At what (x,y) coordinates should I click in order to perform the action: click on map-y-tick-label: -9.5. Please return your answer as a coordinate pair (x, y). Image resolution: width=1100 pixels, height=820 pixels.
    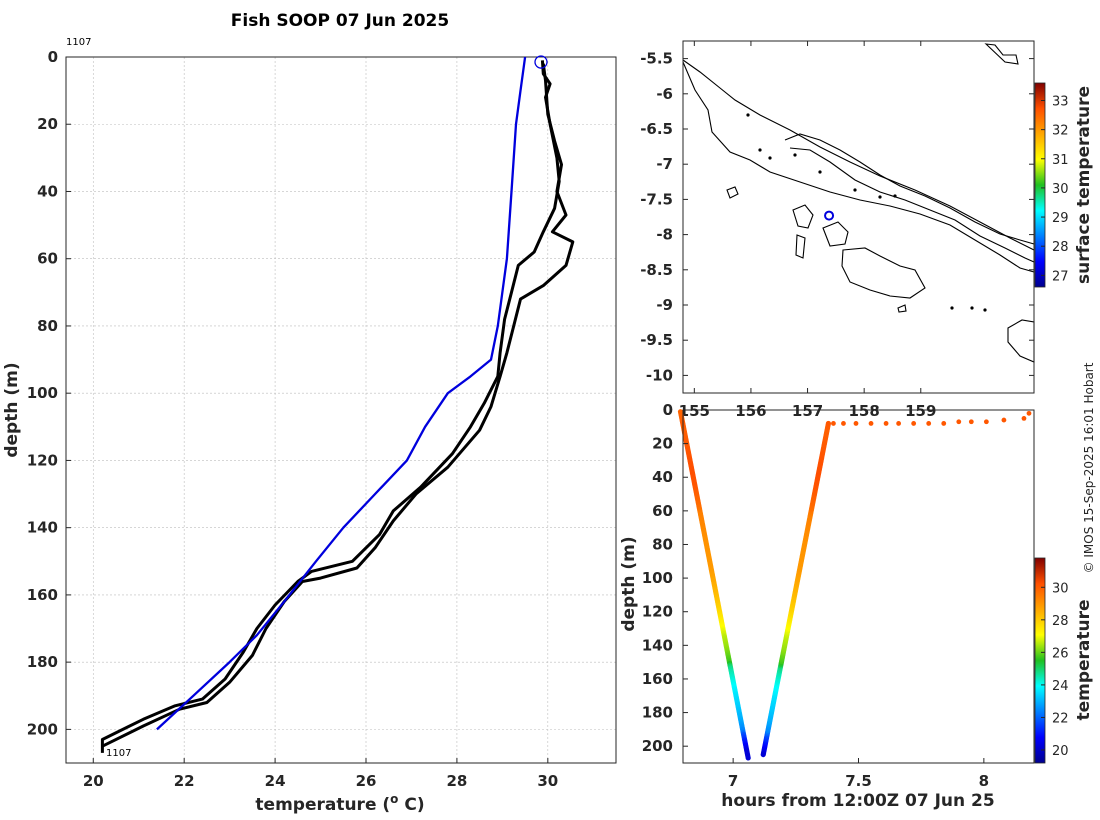
    Looking at the image, I should click on (656, 340).